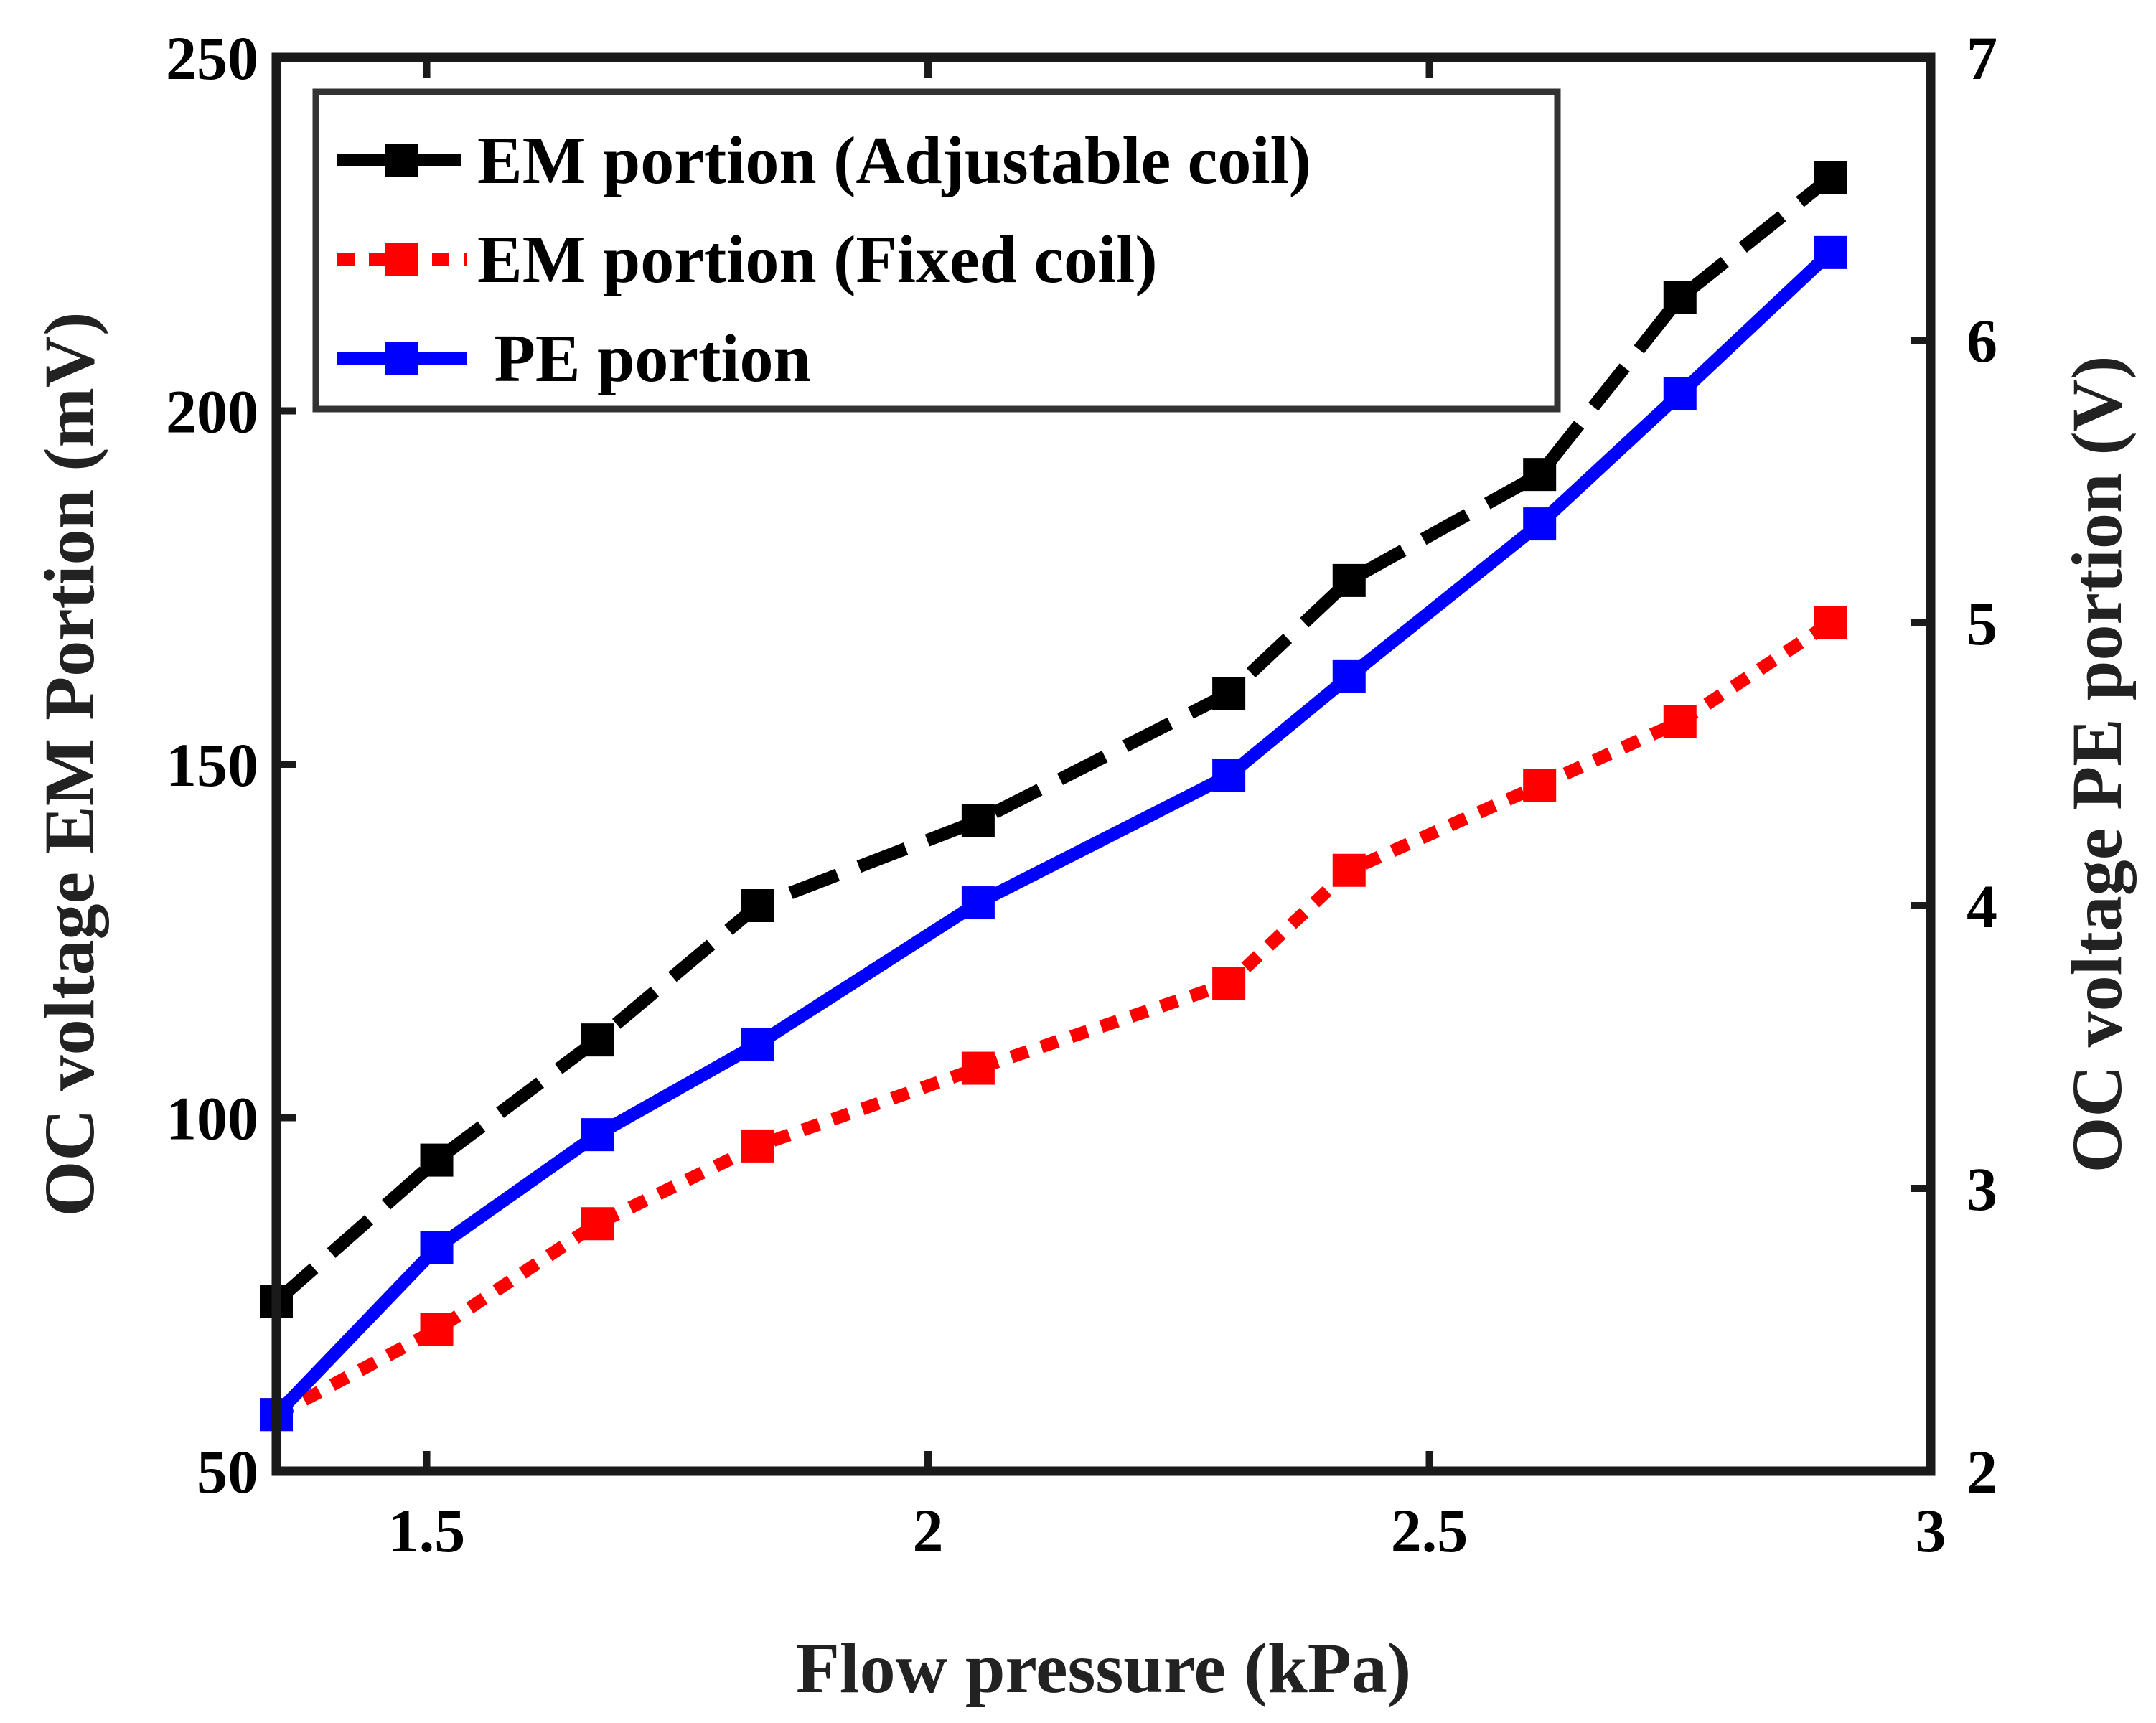 The height and width of the screenshot is (1723, 2156). What do you see at coordinates (1982, 1471) in the screenshot?
I see `right-y-tick-label: 2` at bounding box center [1982, 1471].